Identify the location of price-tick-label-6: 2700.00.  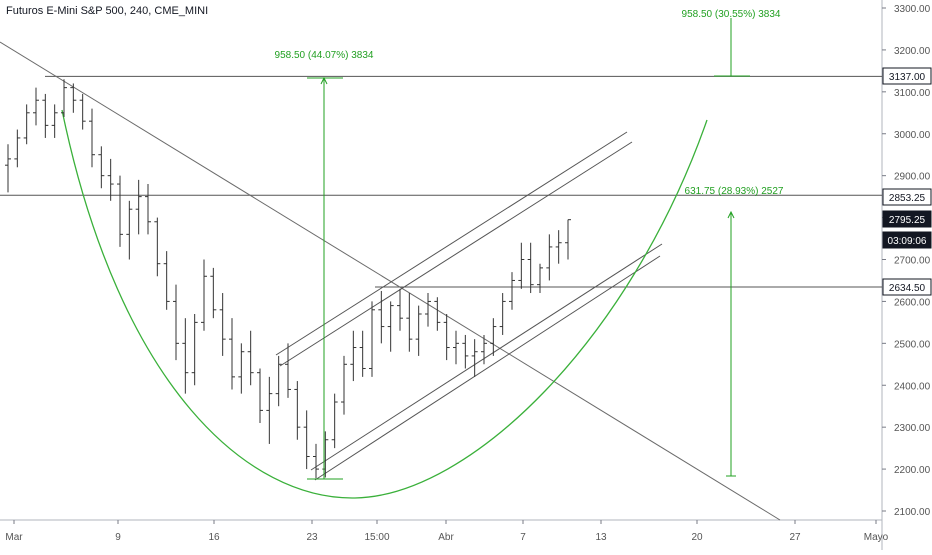
(912, 261).